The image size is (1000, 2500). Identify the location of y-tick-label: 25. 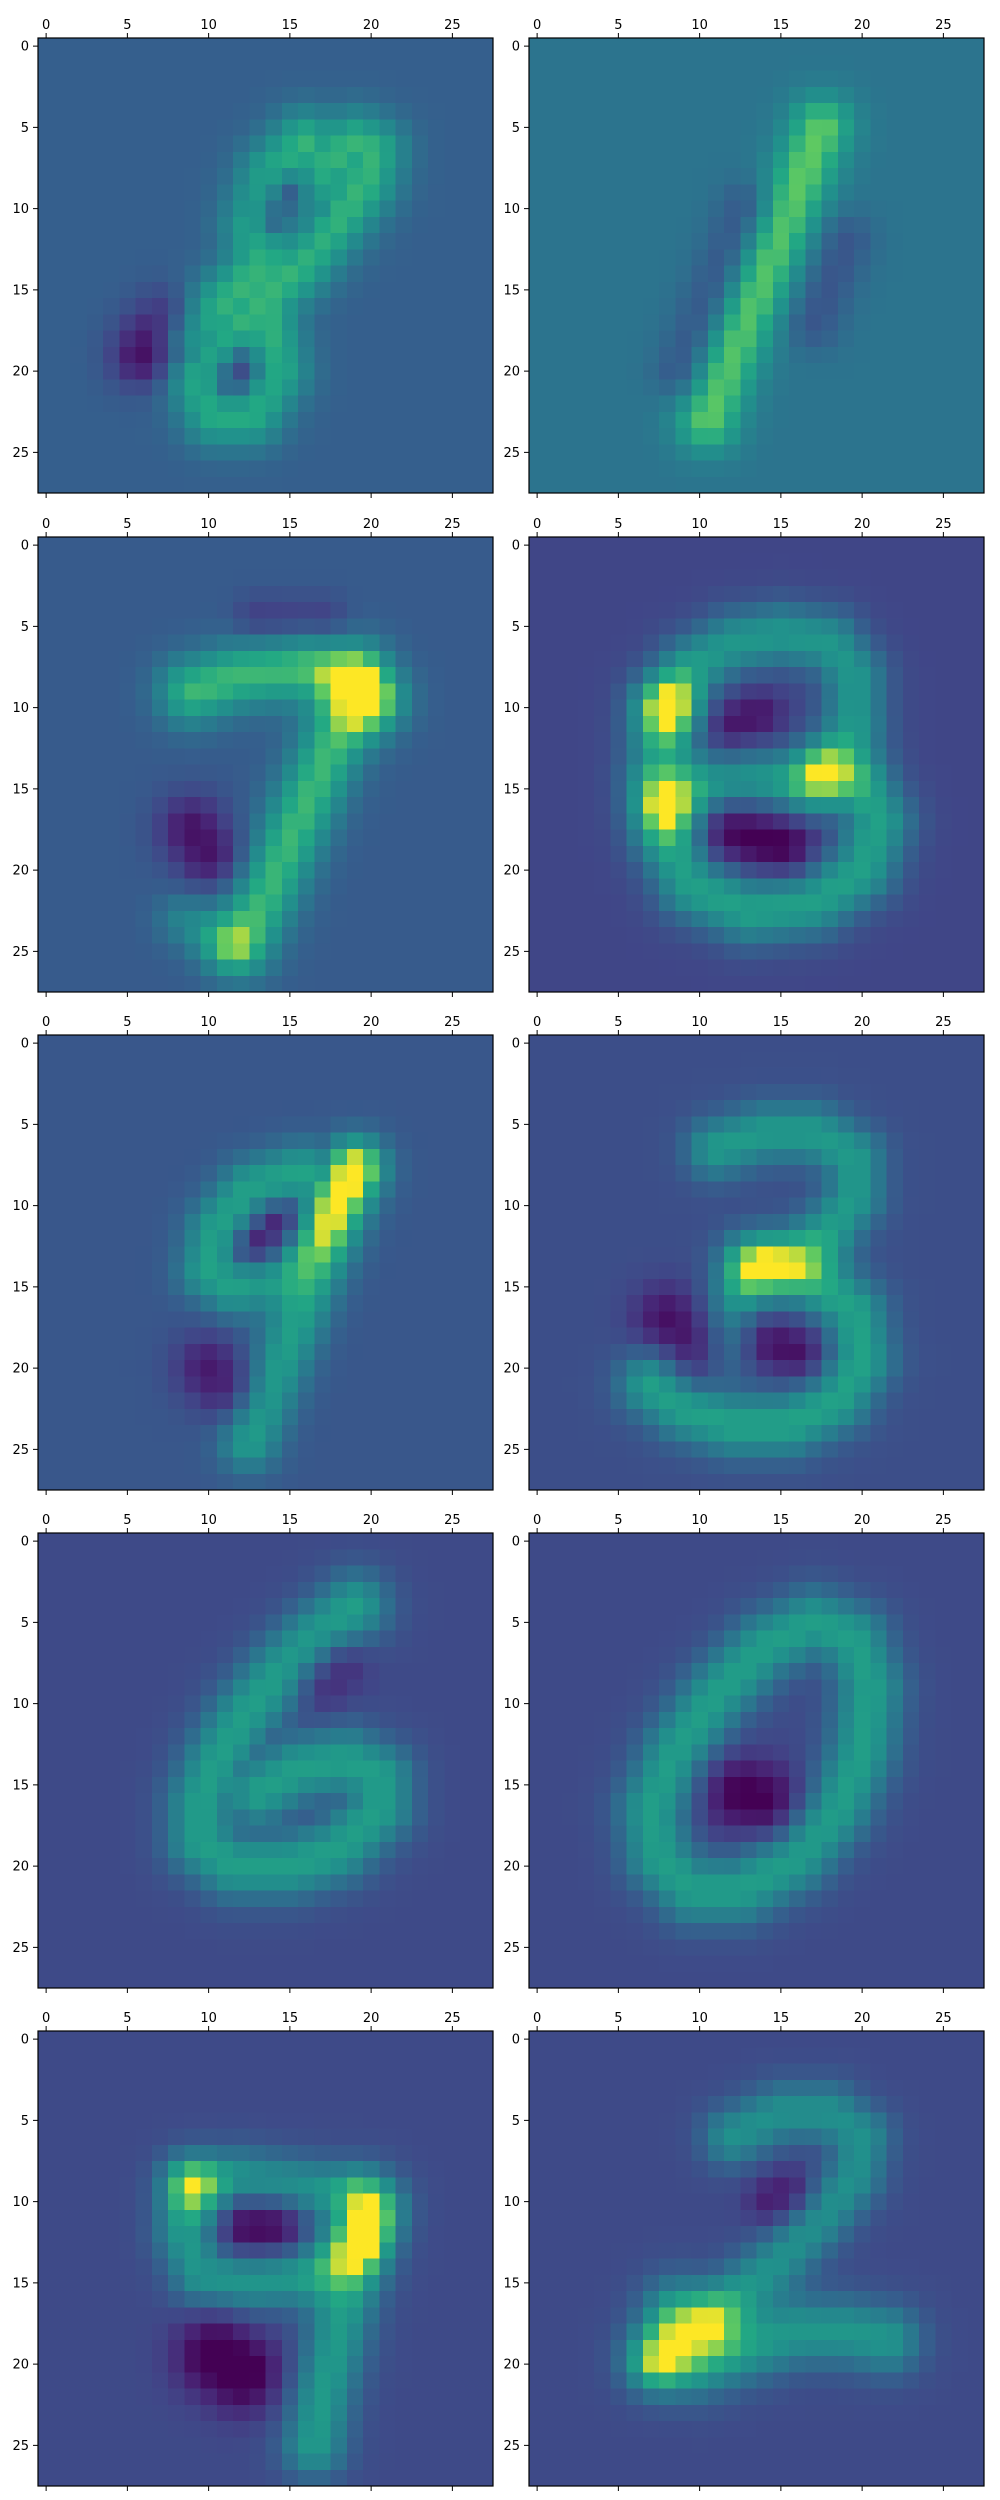
(511, 952).